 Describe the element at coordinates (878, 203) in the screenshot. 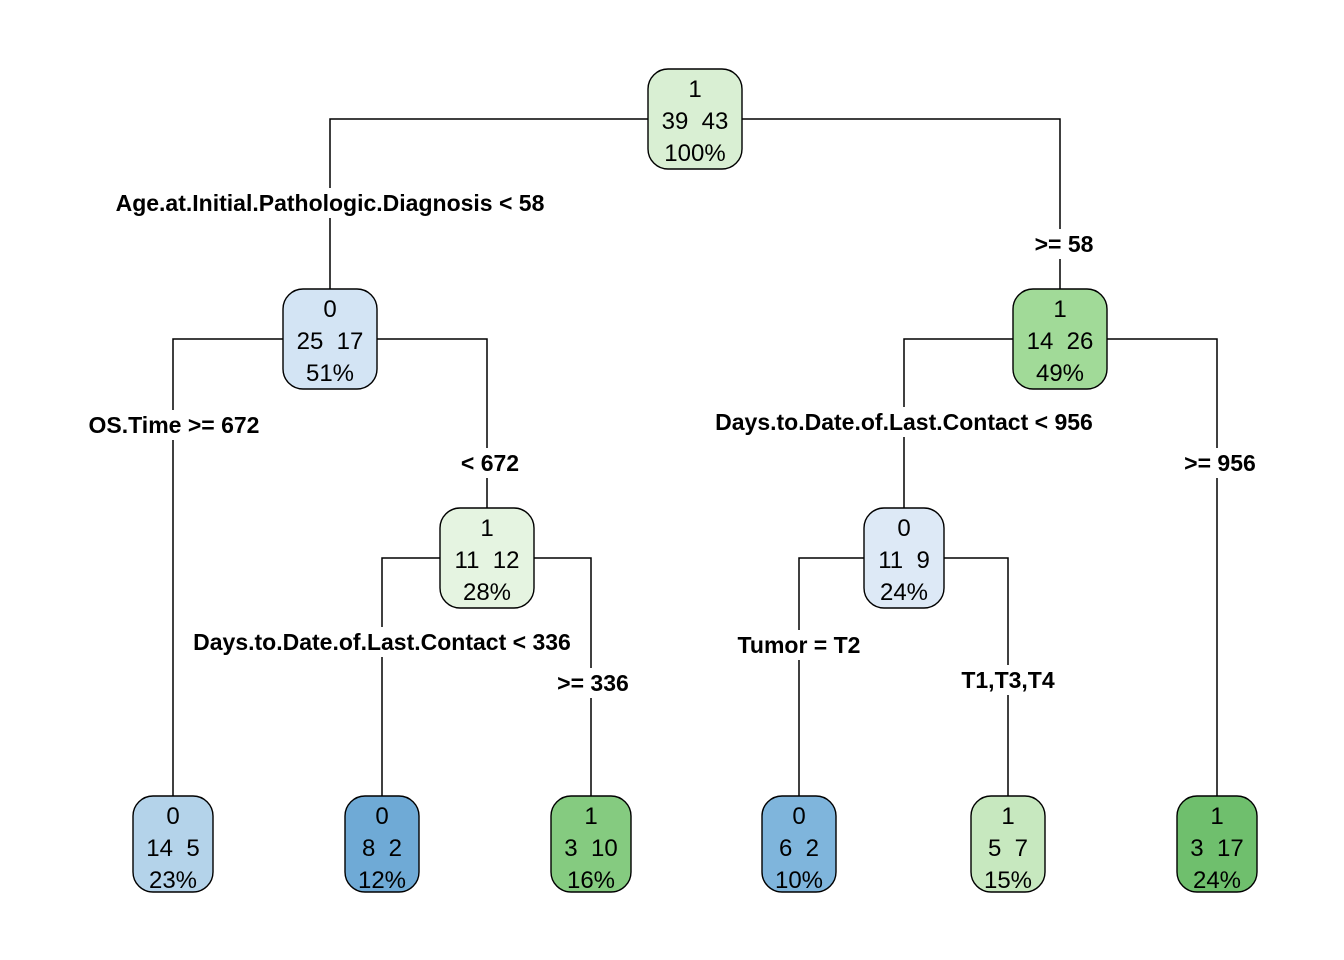

I see `edge-root-n3` at that location.